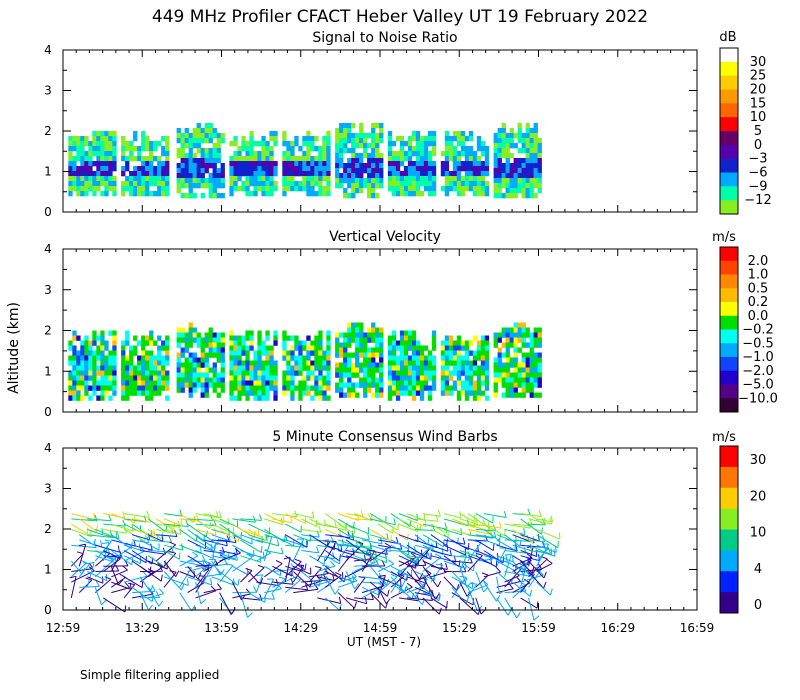  What do you see at coordinates (758, 288) in the screenshot?
I see `colorbar-label: 0.5` at bounding box center [758, 288].